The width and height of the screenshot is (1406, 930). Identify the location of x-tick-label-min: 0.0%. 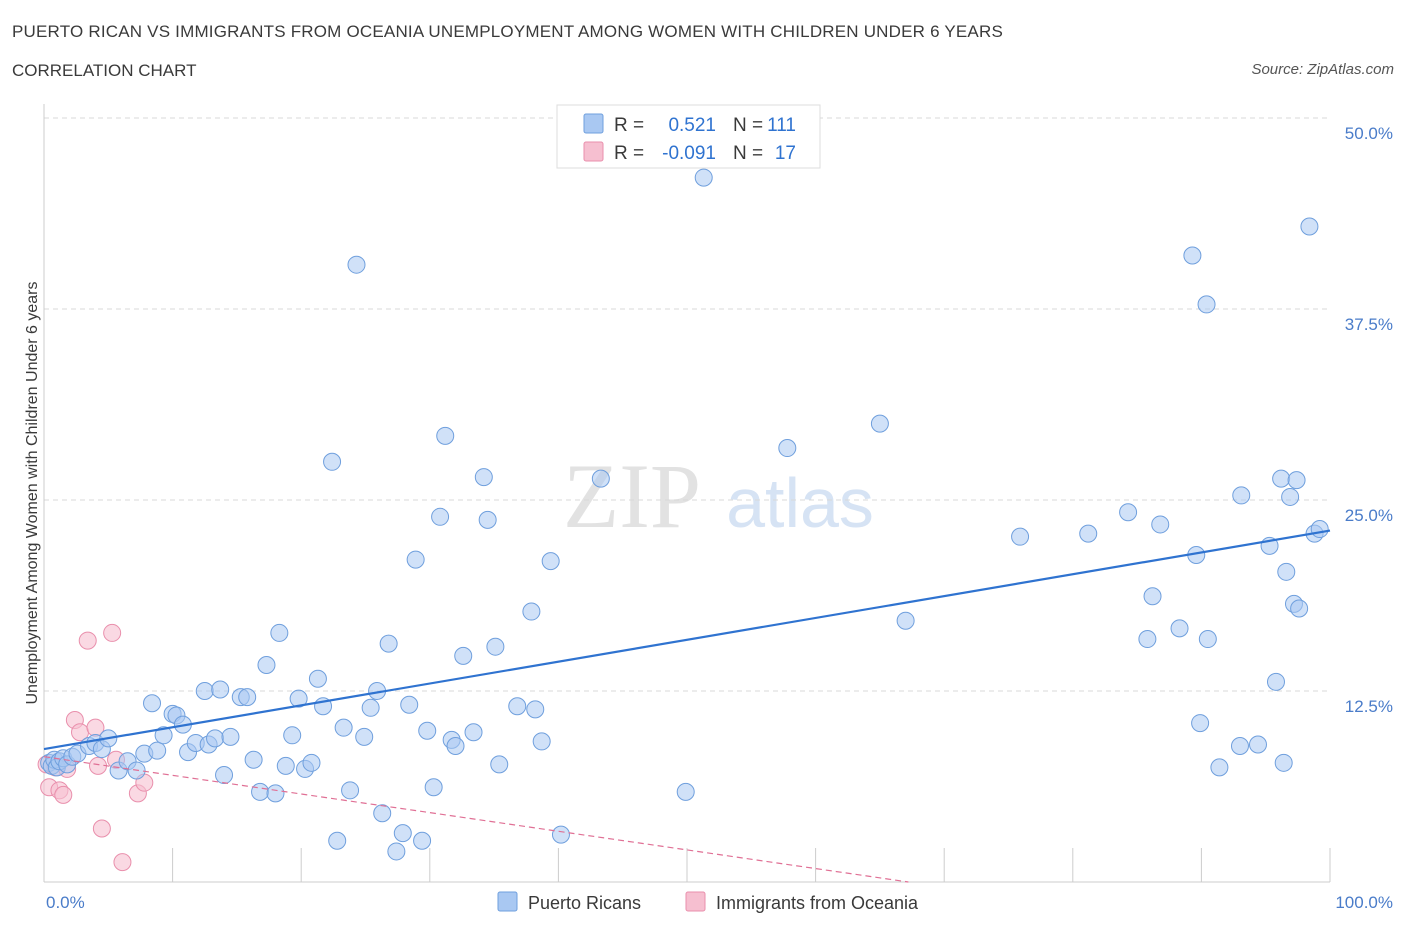
(65, 902).